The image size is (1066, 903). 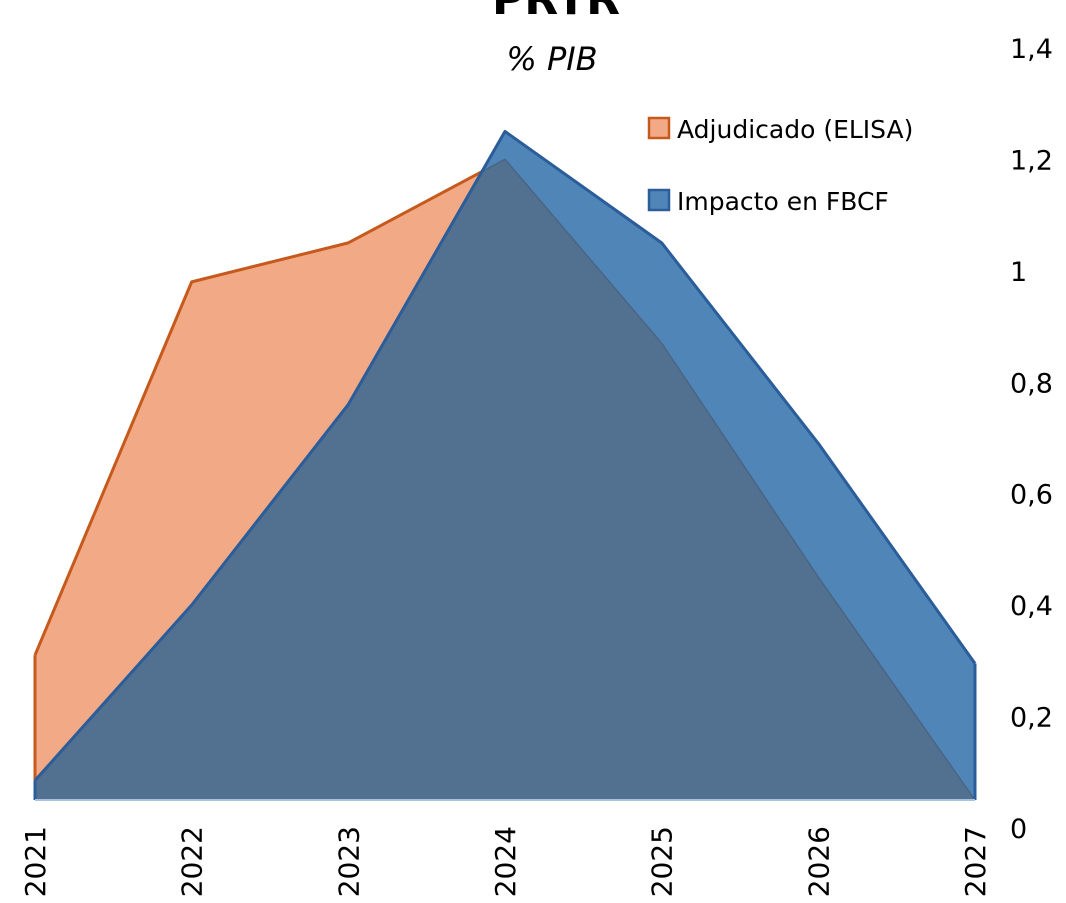 What do you see at coordinates (783, 201) in the screenshot?
I see `legend-label: Impacto en FBCF` at bounding box center [783, 201].